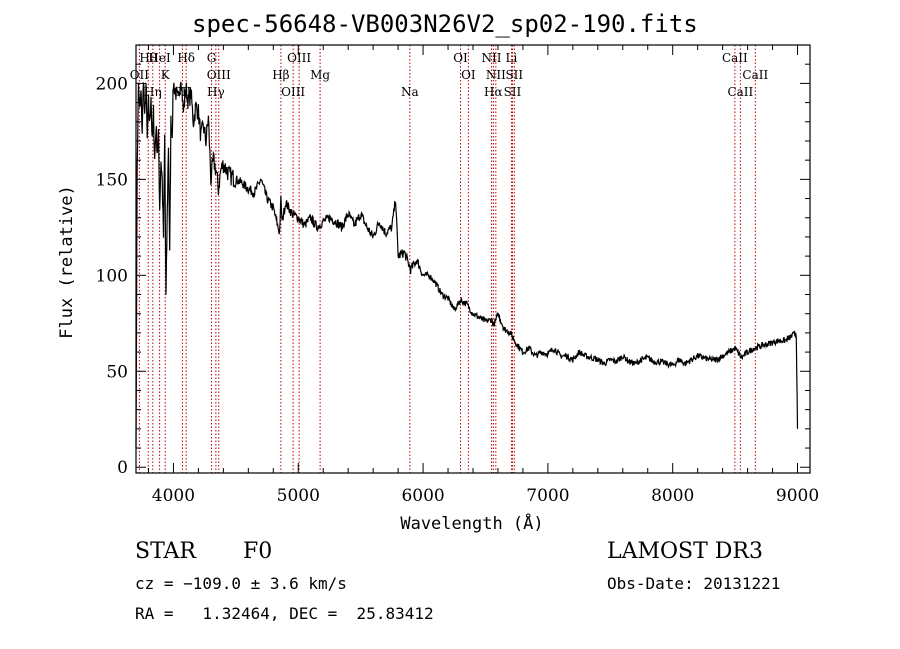 The width and height of the screenshot is (900, 649). Describe the element at coordinates (320, 75) in the screenshot. I see `line-marker-label: Mg` at that location.